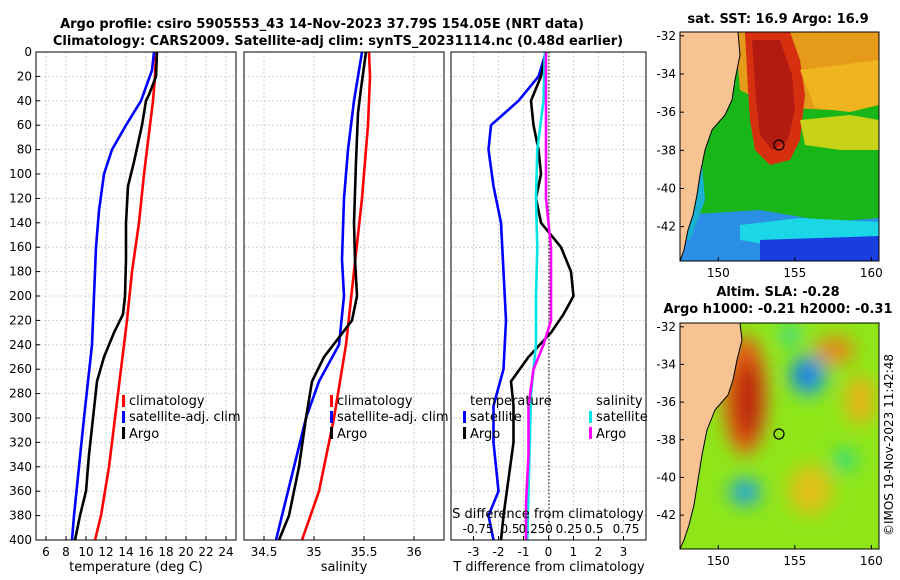 This screenshot has width=900, height=580. Describe the element at coordinates (548, 552) in the screenshot. I see `difference-tick-labels: -3 -2 -1 0 1 2 3` at that location.